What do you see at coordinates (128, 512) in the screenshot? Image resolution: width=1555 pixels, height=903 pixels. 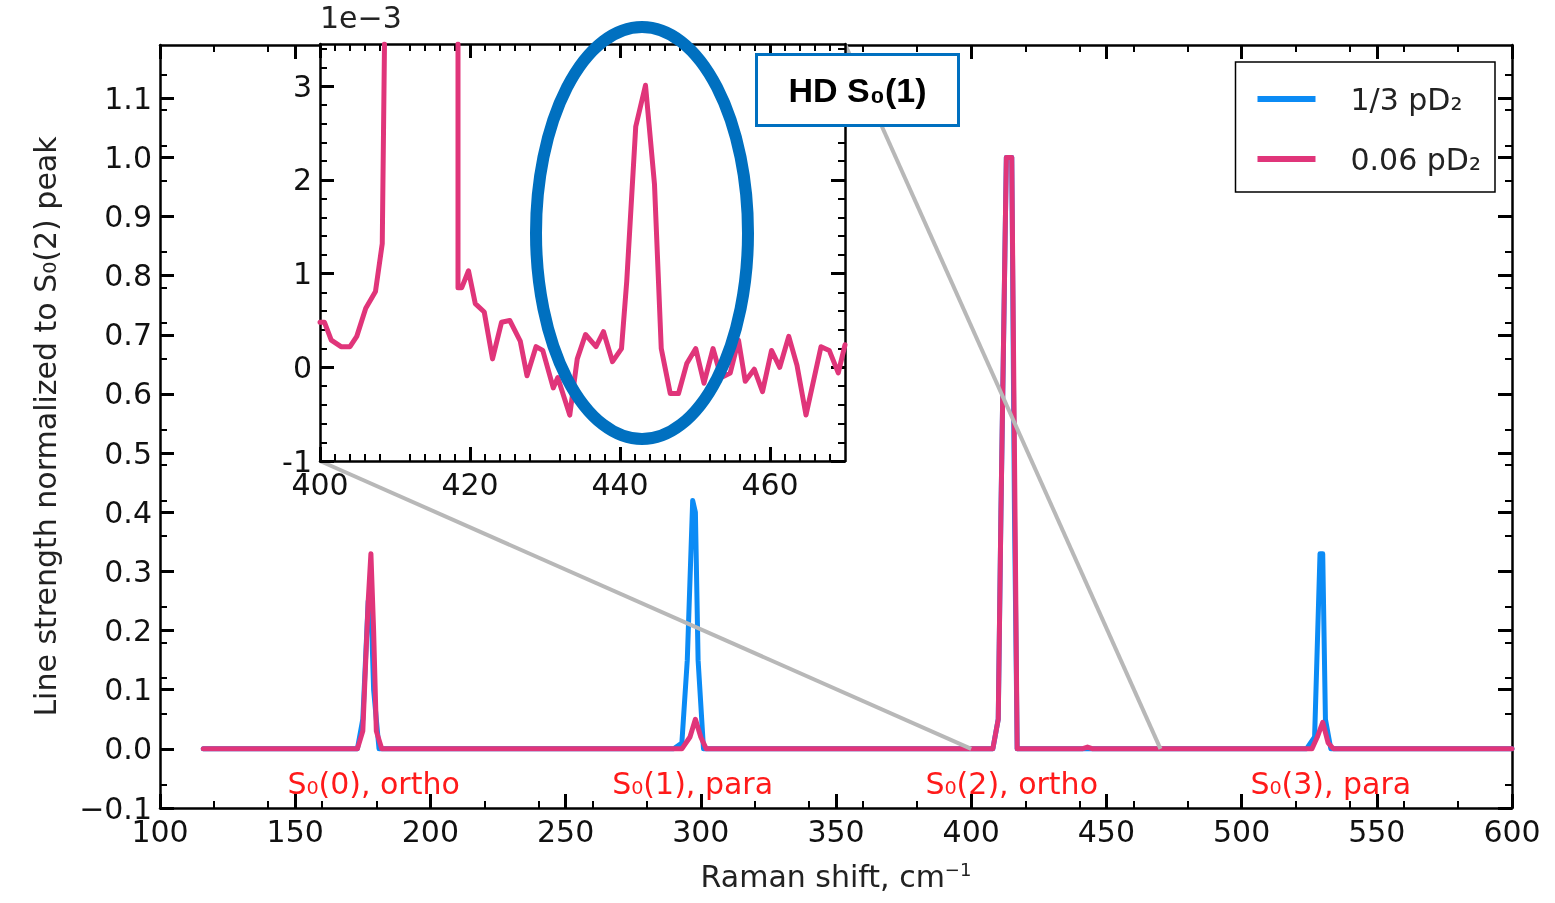 I see `y-tick-label: 0.4` at bounding box center [128, 512].